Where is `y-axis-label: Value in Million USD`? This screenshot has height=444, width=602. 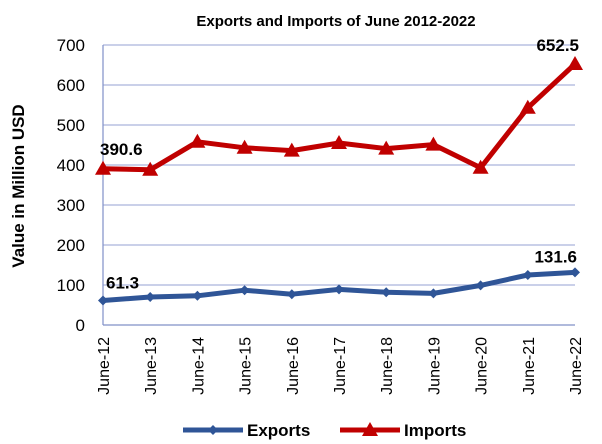
y-axis-label: Value in Million USD is located at coordinates (18, 185).